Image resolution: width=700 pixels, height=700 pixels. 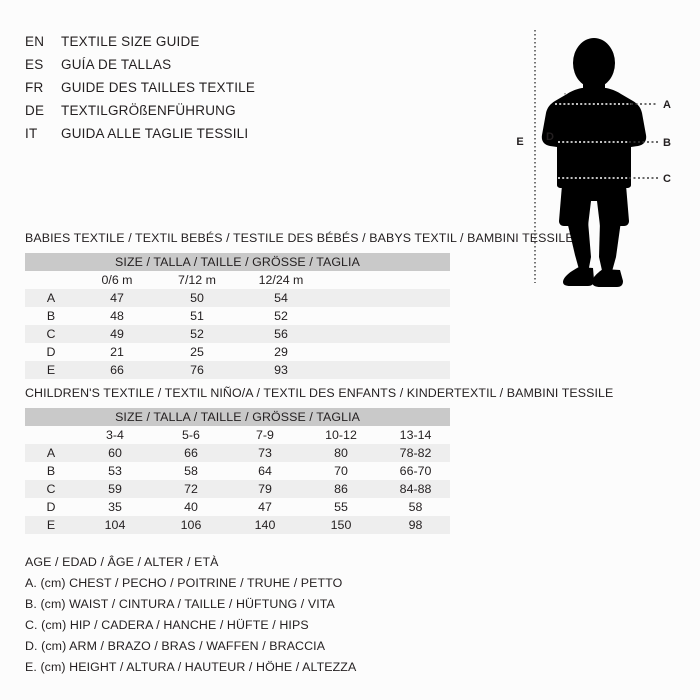 I want to click on marker-label-c: C, so click(x=667, y=179).